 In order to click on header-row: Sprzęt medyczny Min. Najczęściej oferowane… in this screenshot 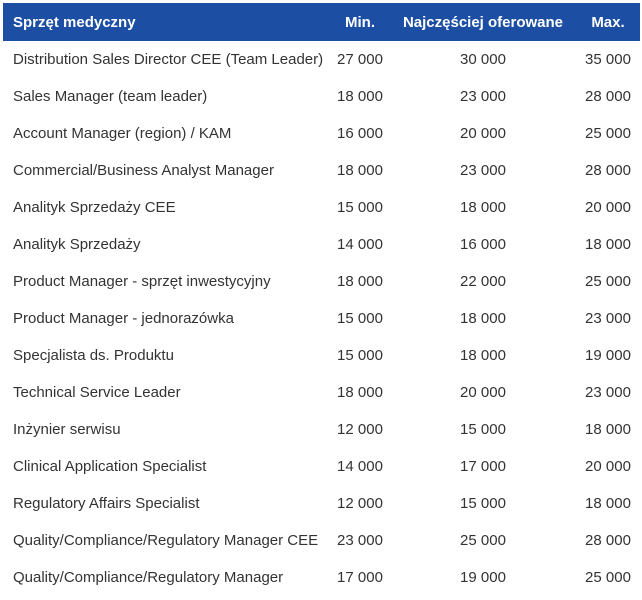, I will do `click(321, 22)`.